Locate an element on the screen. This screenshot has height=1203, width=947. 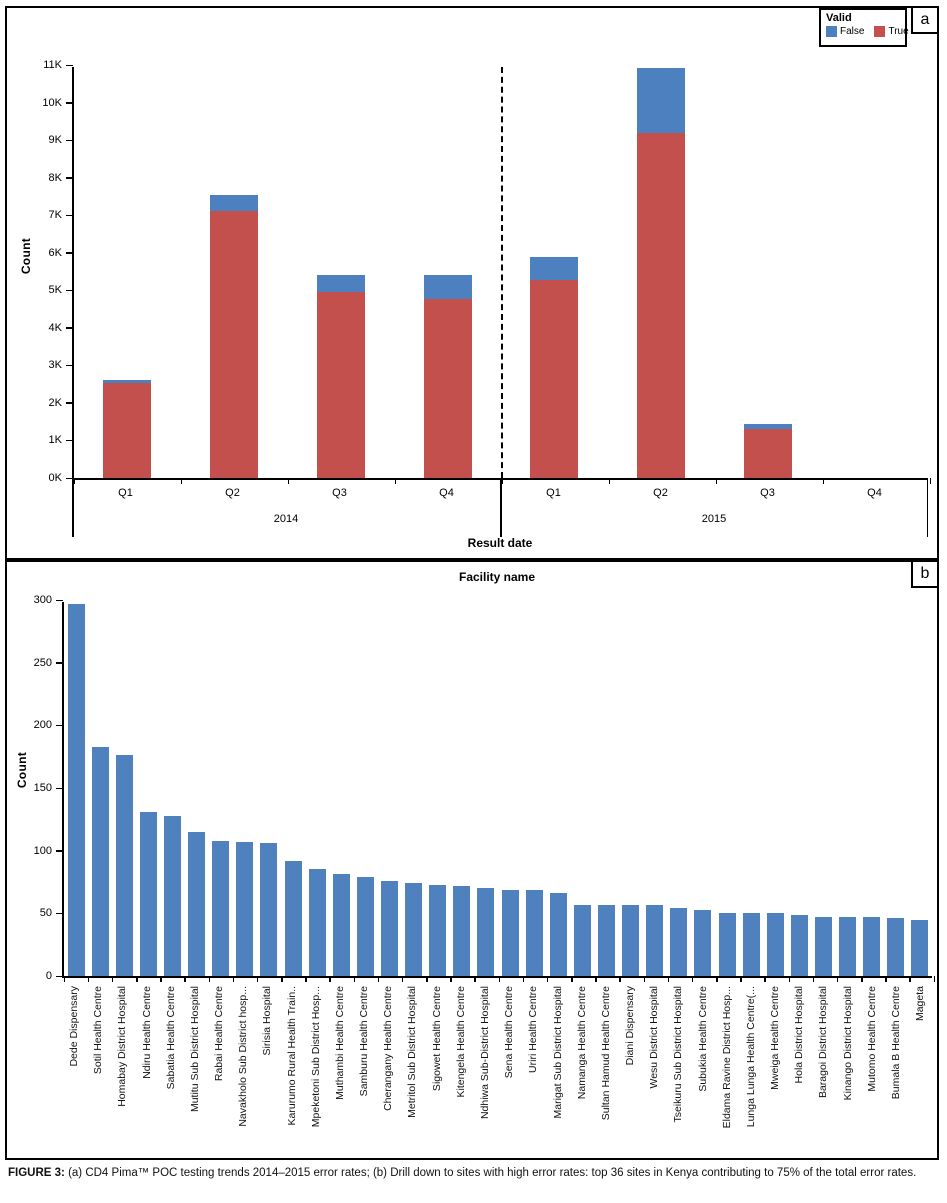
facility-label: Ndiru Health Centre is located at coordinates (146, 1032).